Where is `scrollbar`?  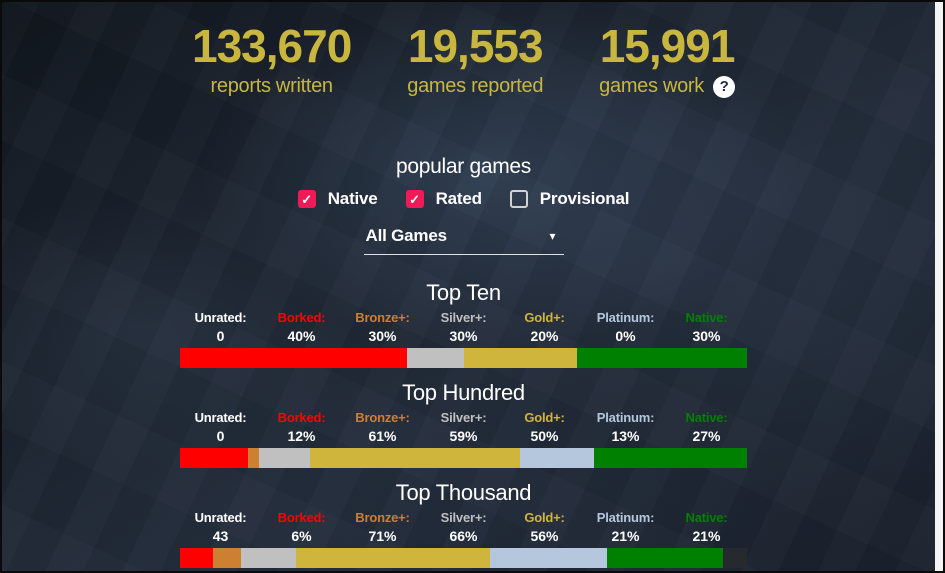 scrollbar is located at coordinates (939, 286).